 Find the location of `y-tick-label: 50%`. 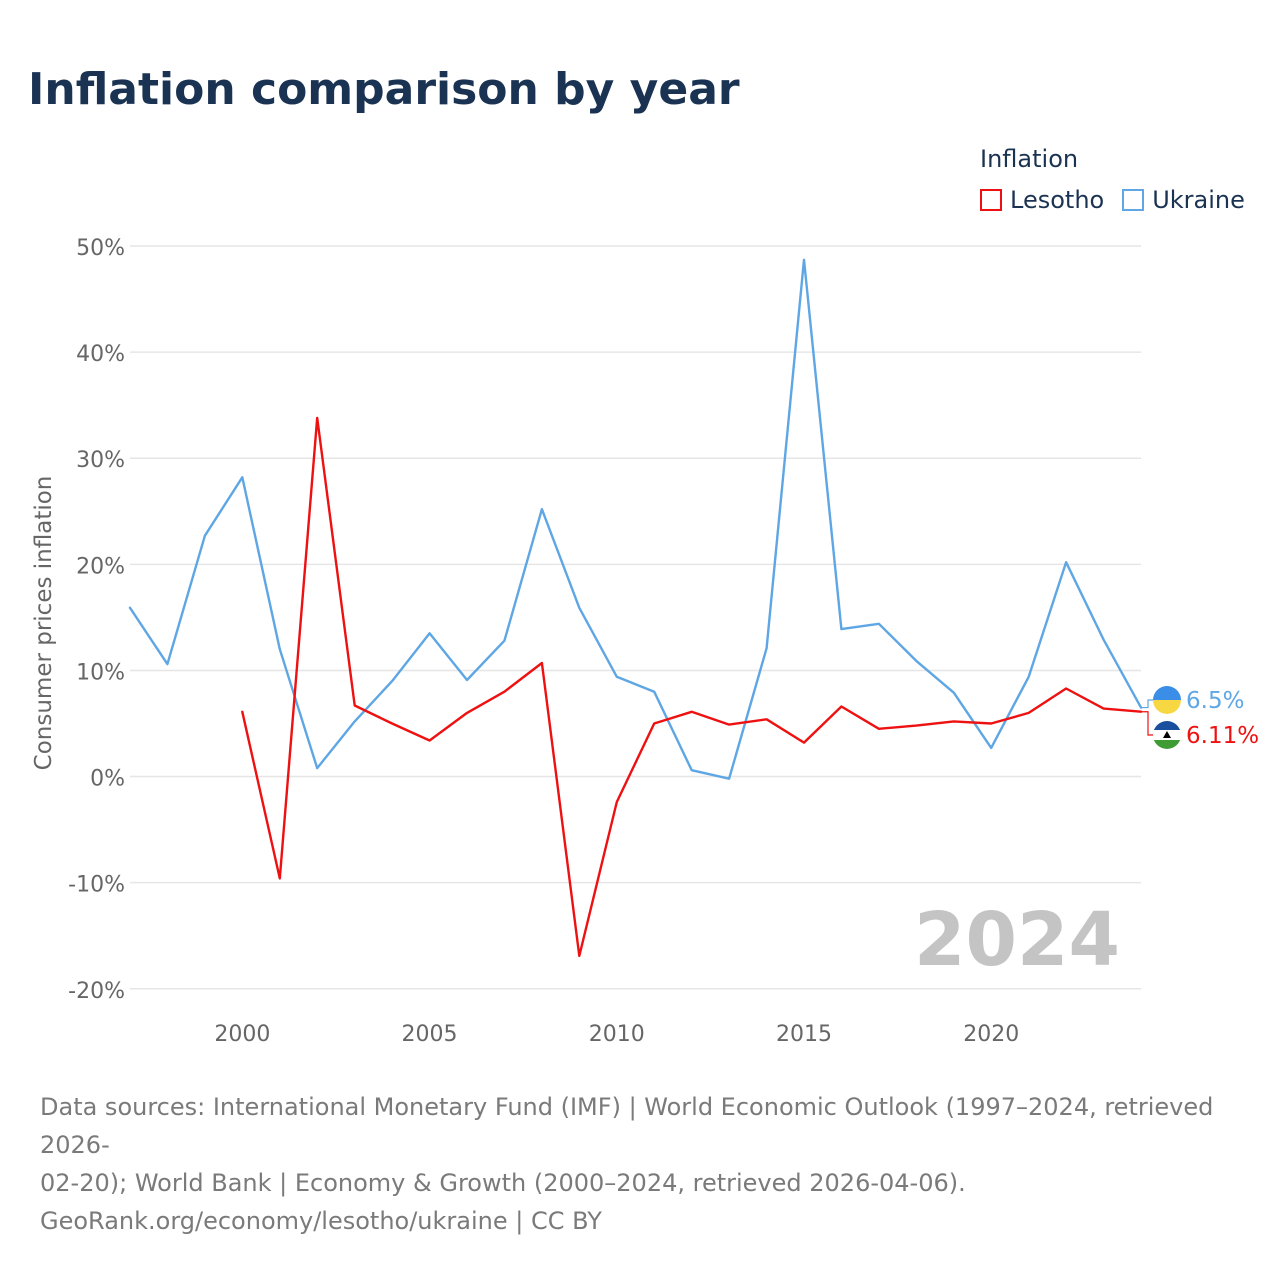

y-tick-label: 50% is located at coordinates (100, 248).